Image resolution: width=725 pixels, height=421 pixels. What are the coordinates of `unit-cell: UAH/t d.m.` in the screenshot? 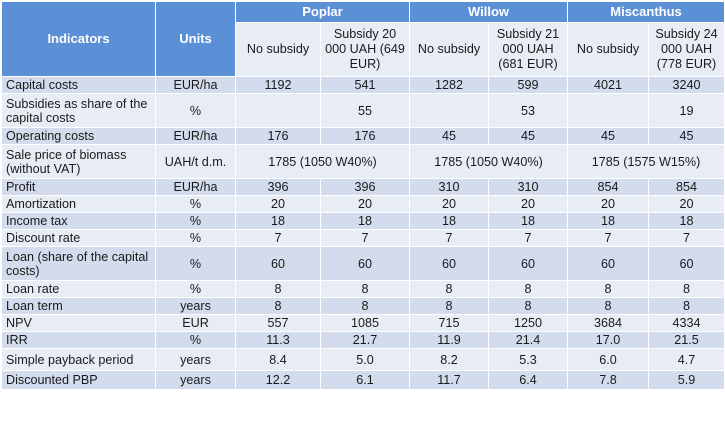 It's located at (195, 161).